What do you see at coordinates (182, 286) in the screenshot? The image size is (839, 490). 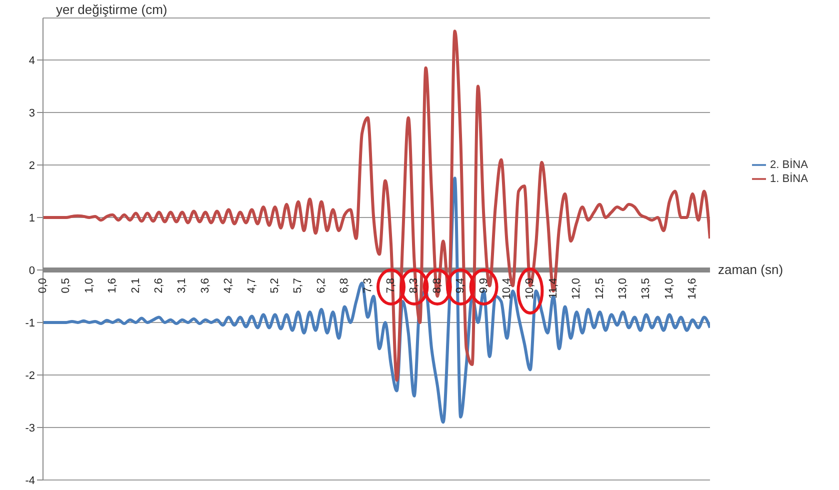 I see `x-tick-label: 3,1` at bounding box center [182, 286].